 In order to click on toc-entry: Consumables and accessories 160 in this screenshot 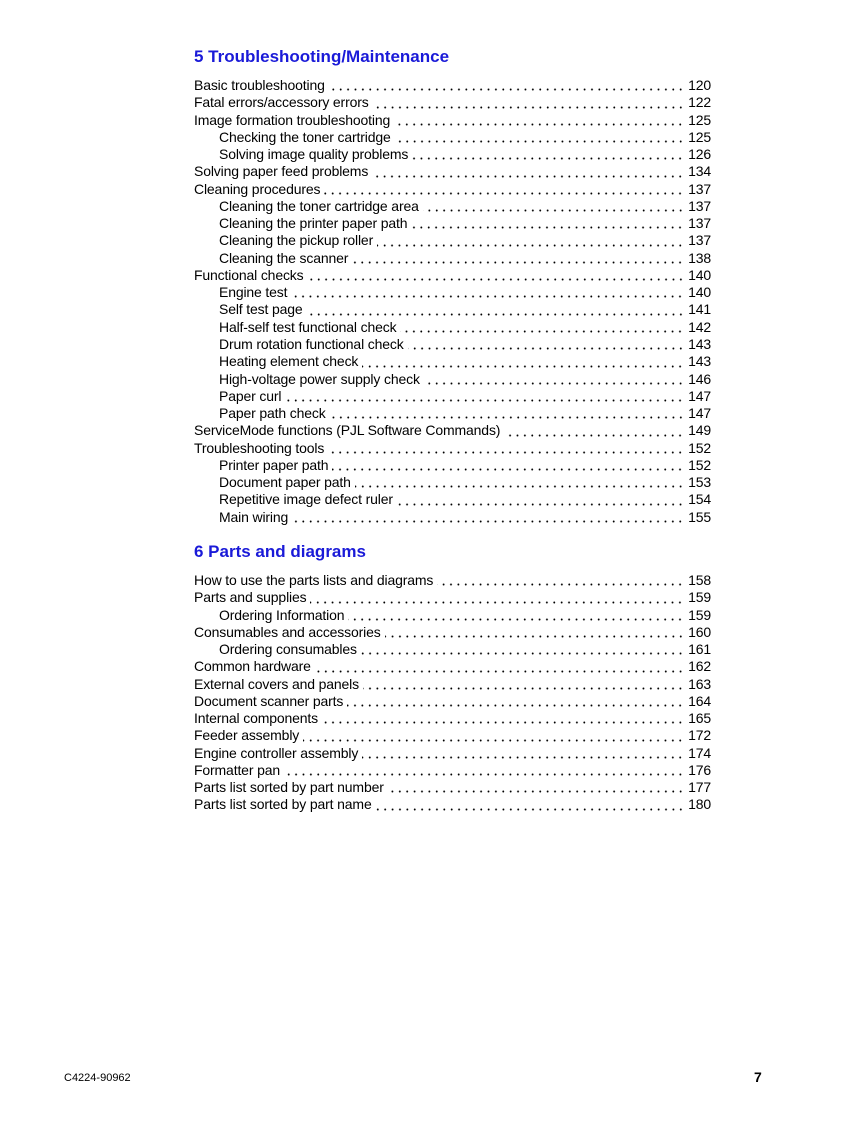, I will do `click(452, 632)`.